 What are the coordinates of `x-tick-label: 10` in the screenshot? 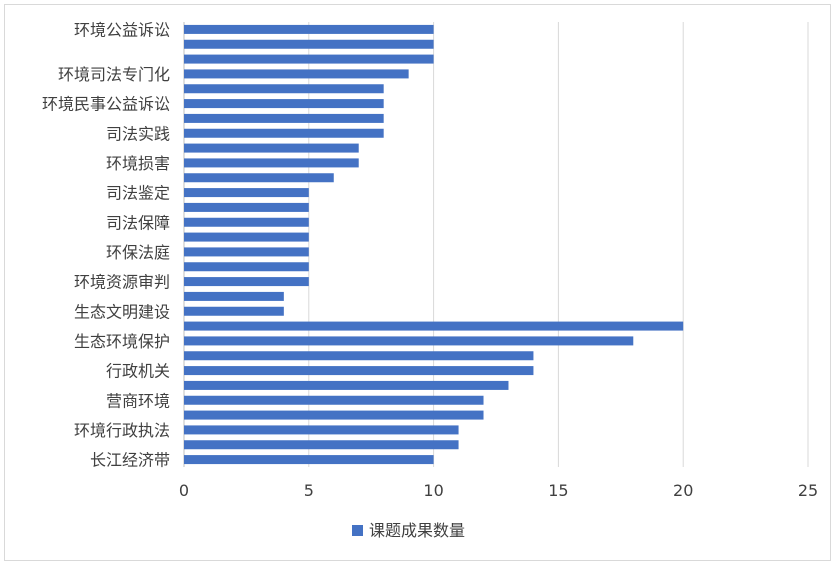 It's located at (433, 490).